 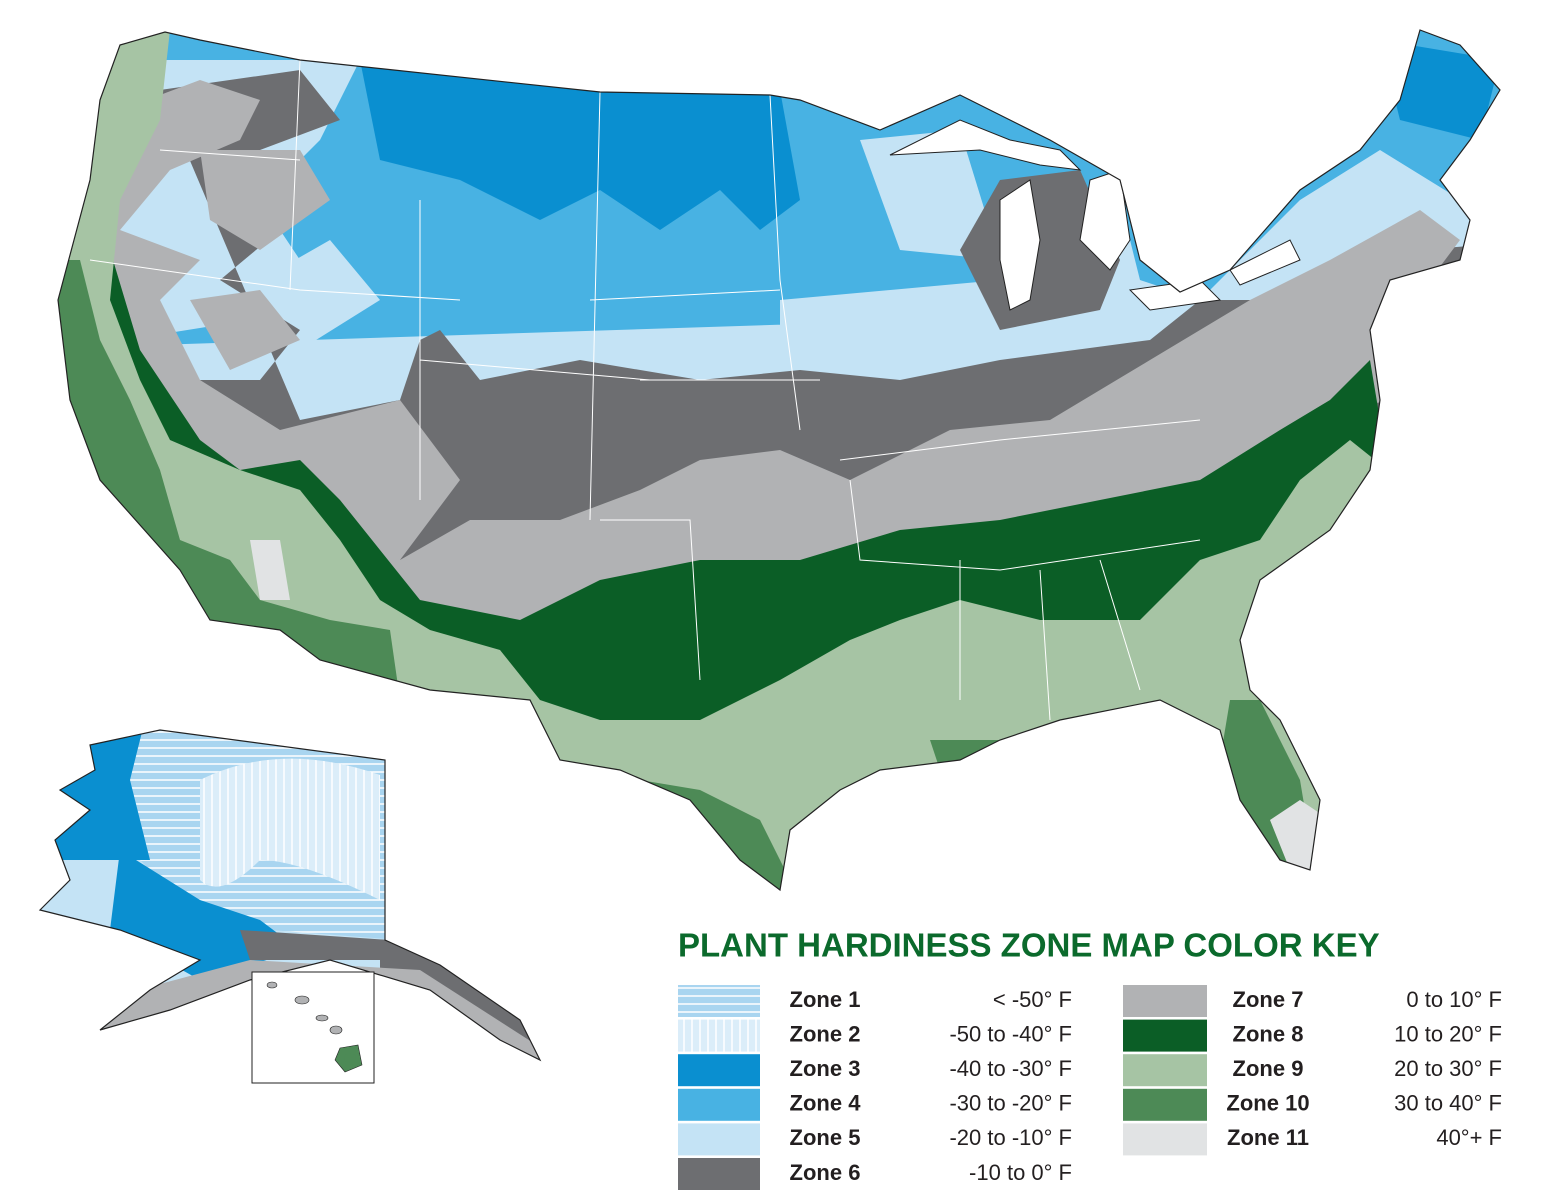 I want to click on zone-range: 0 to 10° F, so click(x=1454, y=999).